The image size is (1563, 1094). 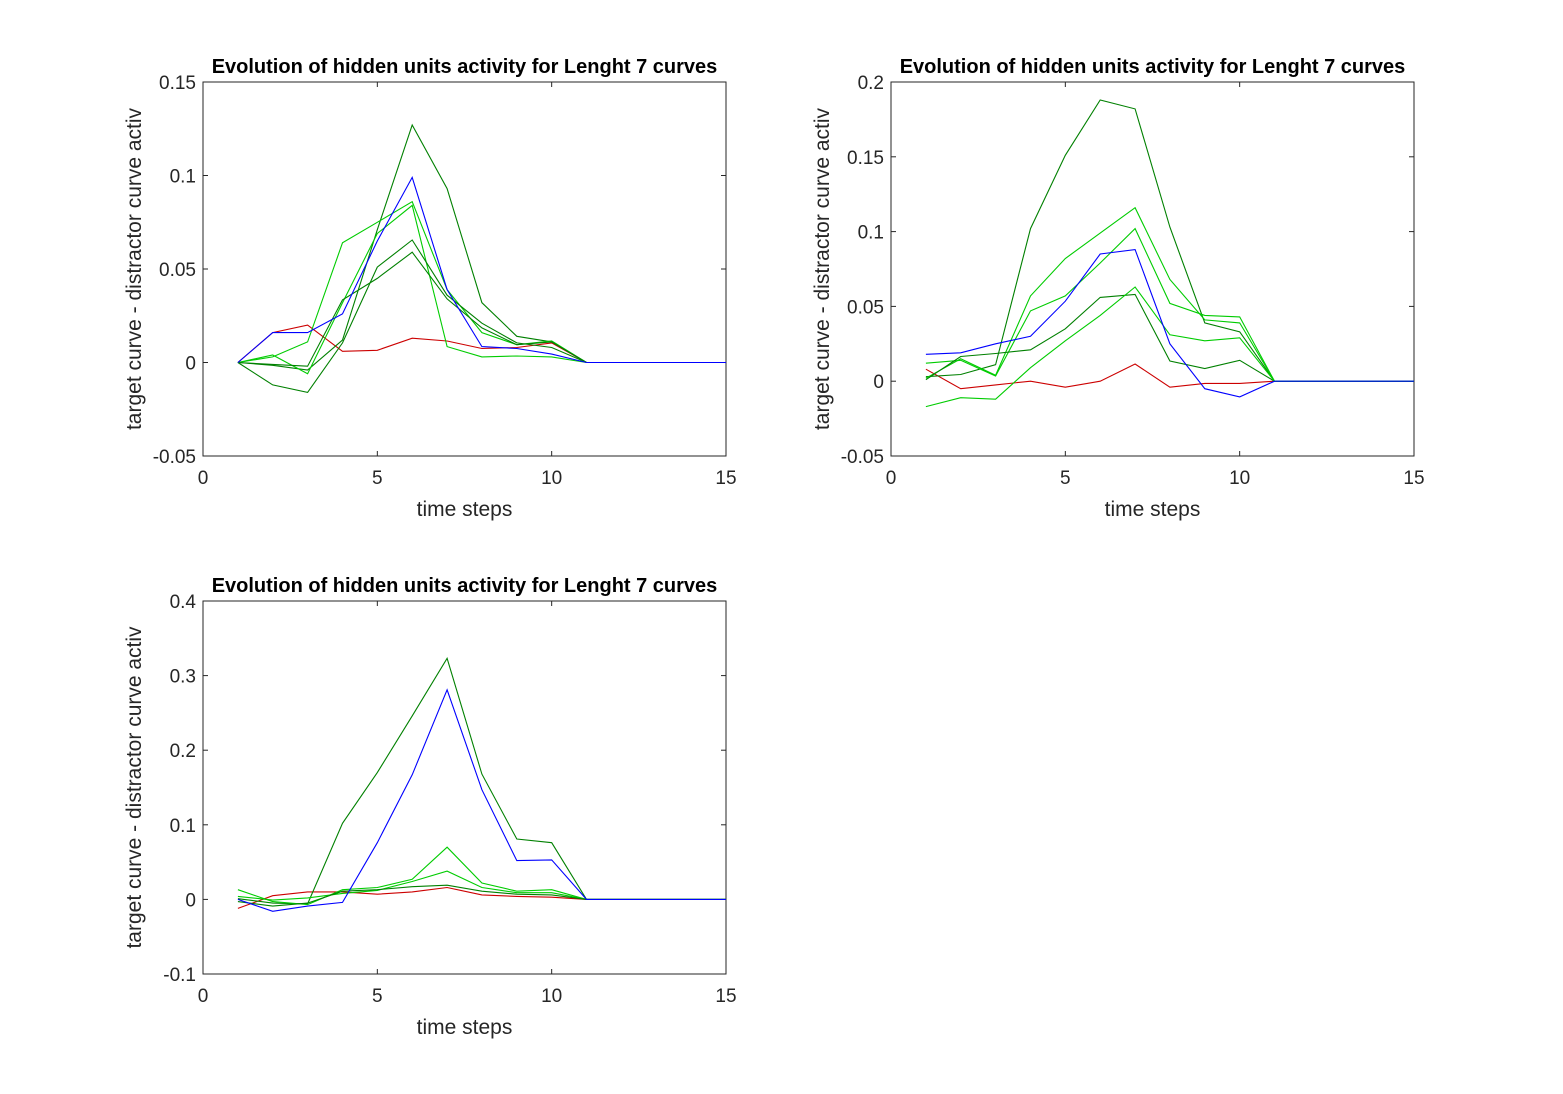 I want to click on y-tick-label: 0.3, so click(x=183, y=677).